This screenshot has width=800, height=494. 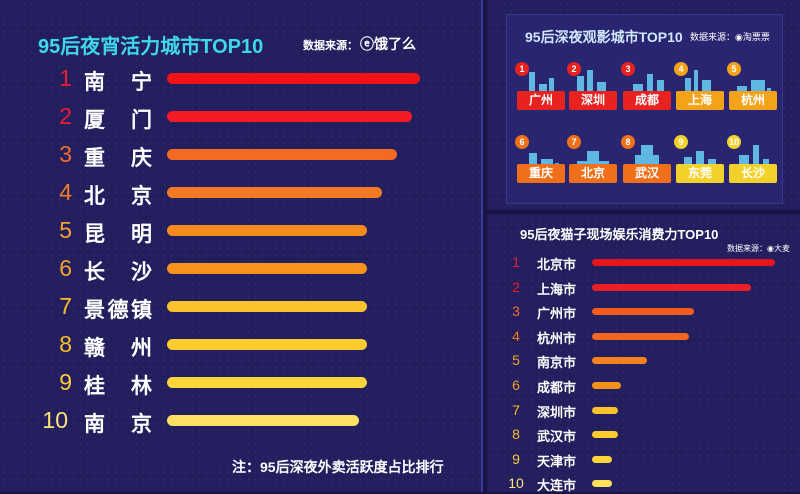 What do you see at coordinates (604, 37) in the screenshot?
I see `chart2-title: 95后深夜观影城市TOP10` at bounding box center [604, 37].